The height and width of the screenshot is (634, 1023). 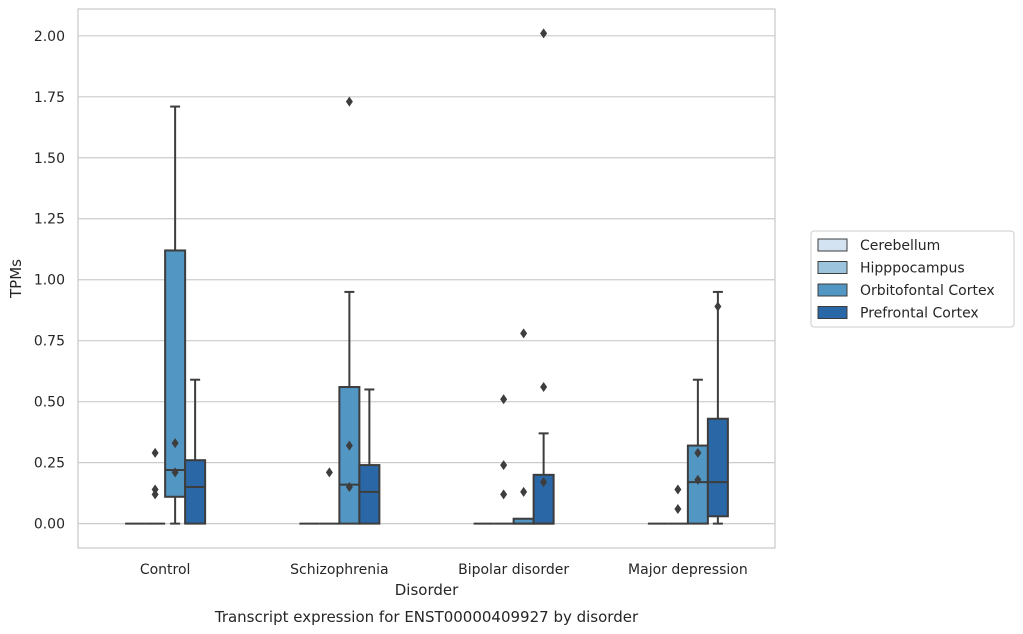 I want to click on y-tick-label: 1.25, so click(x=49, y=220).